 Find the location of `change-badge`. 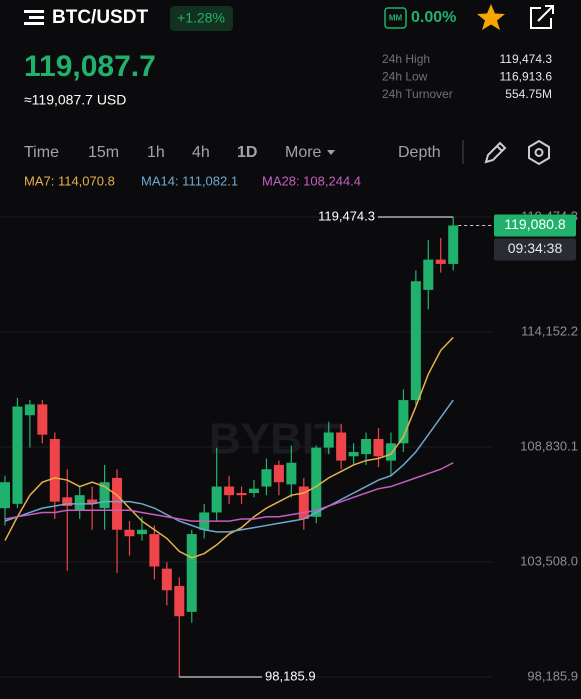

change-badge is located at coordinates (201, 18).